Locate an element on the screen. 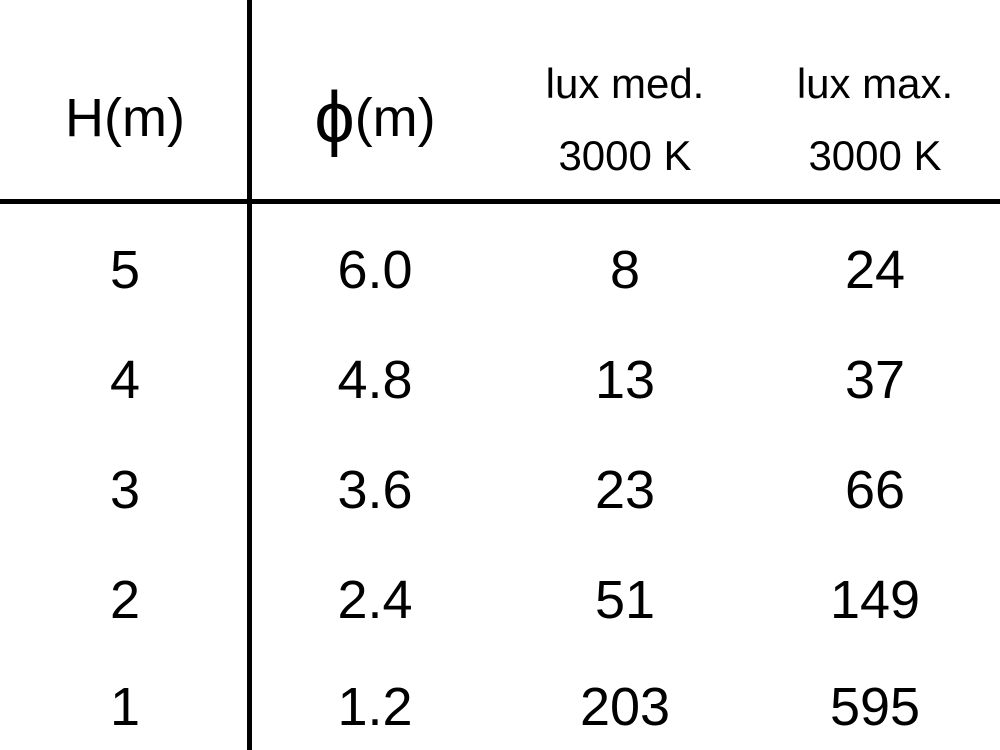 The height and width of the screenshot is (750, 1000). header-diameter: ϕ(m) is located at coordinates (375, 118).